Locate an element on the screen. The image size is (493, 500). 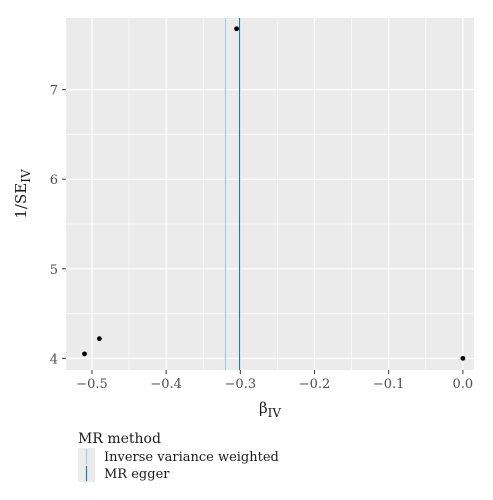
y-tick-label: 5 is located at coordinates (54, 270).